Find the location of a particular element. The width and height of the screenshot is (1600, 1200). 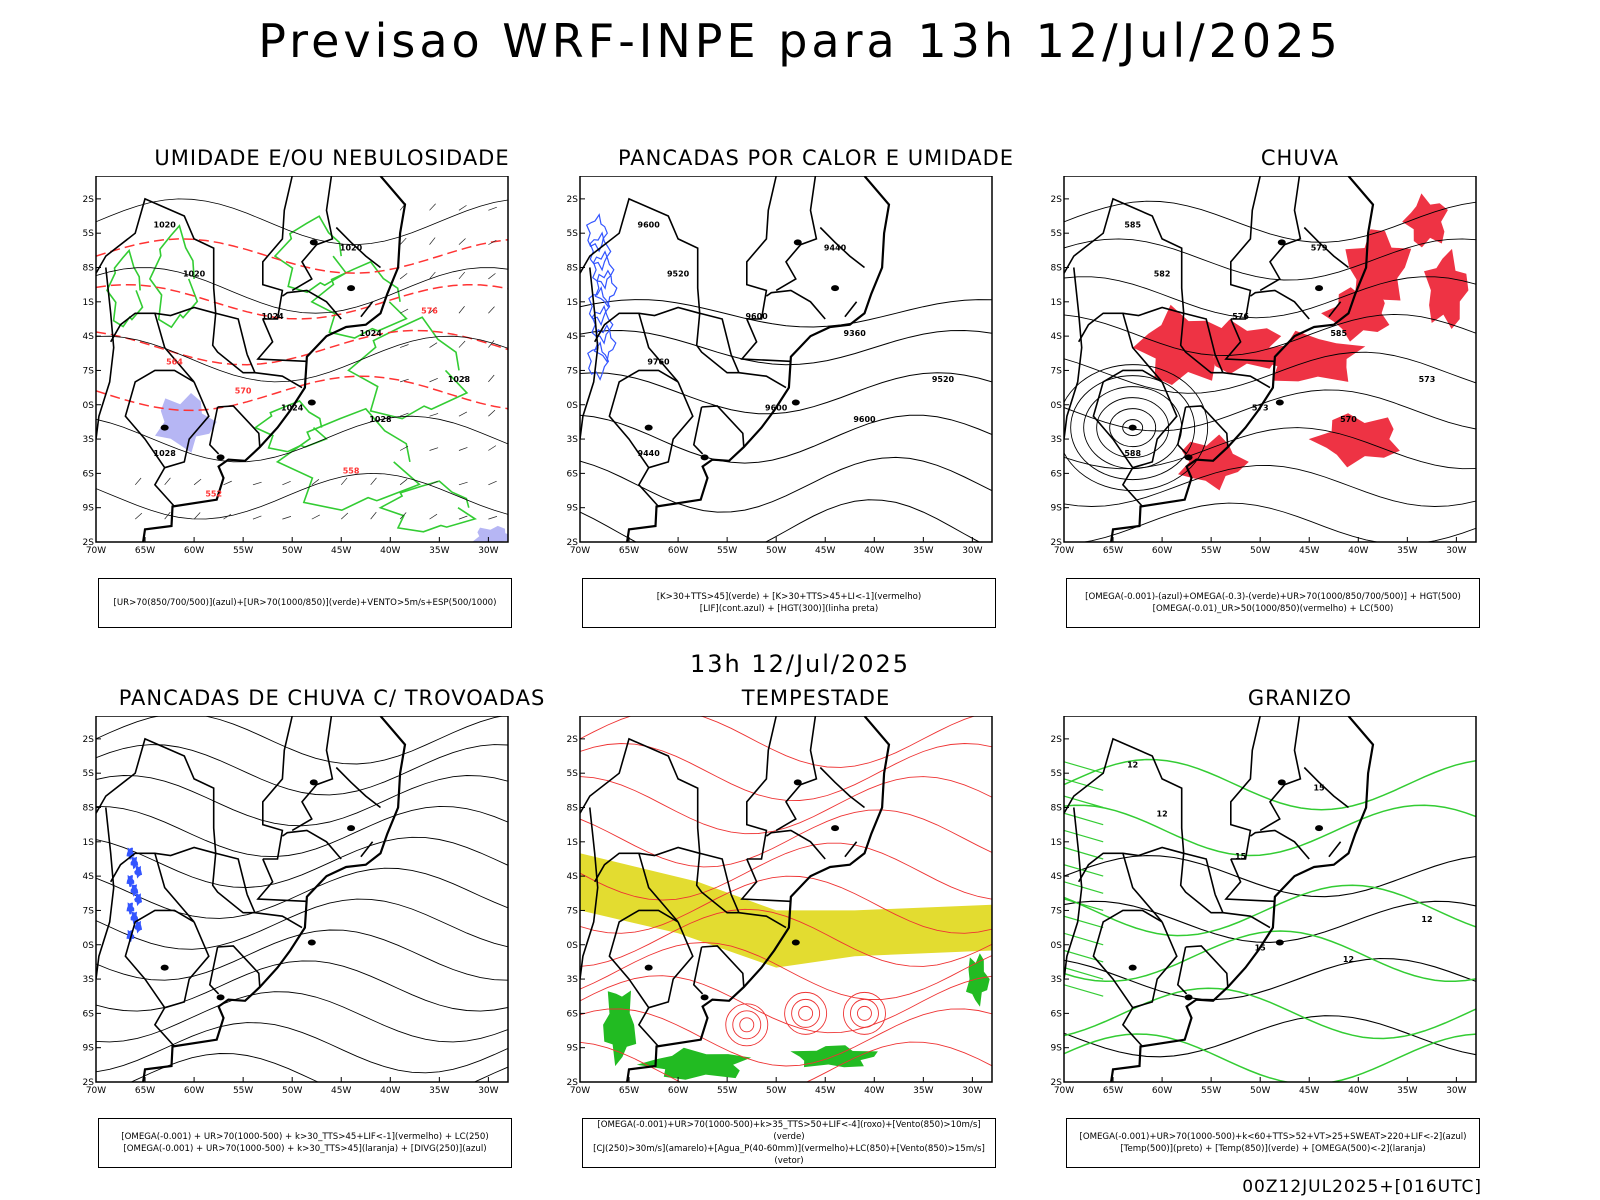

panel-title: UMIDADE E/OU NEBULOSIDADE is located at coordinates (332, 158).